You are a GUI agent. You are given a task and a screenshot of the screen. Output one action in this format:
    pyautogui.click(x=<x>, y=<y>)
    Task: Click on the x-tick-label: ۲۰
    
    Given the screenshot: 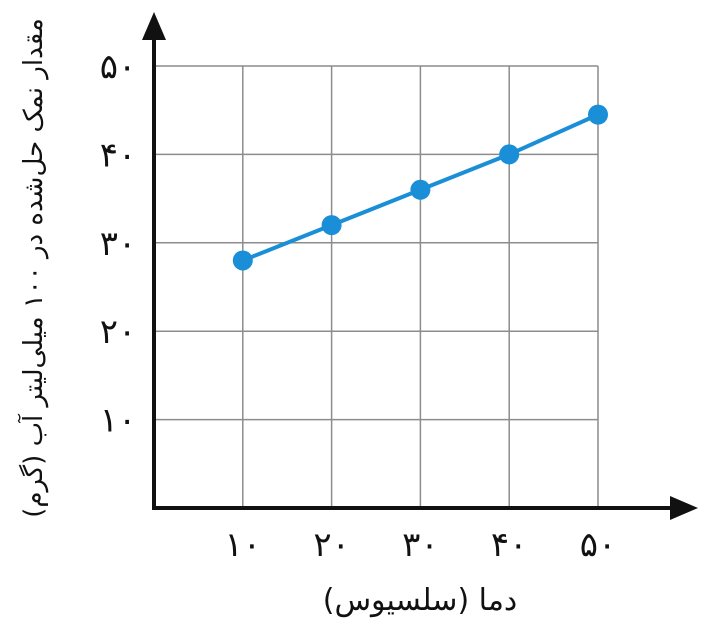 What is the action you would take?
    pyautogui.click(x=331, y=545)
    